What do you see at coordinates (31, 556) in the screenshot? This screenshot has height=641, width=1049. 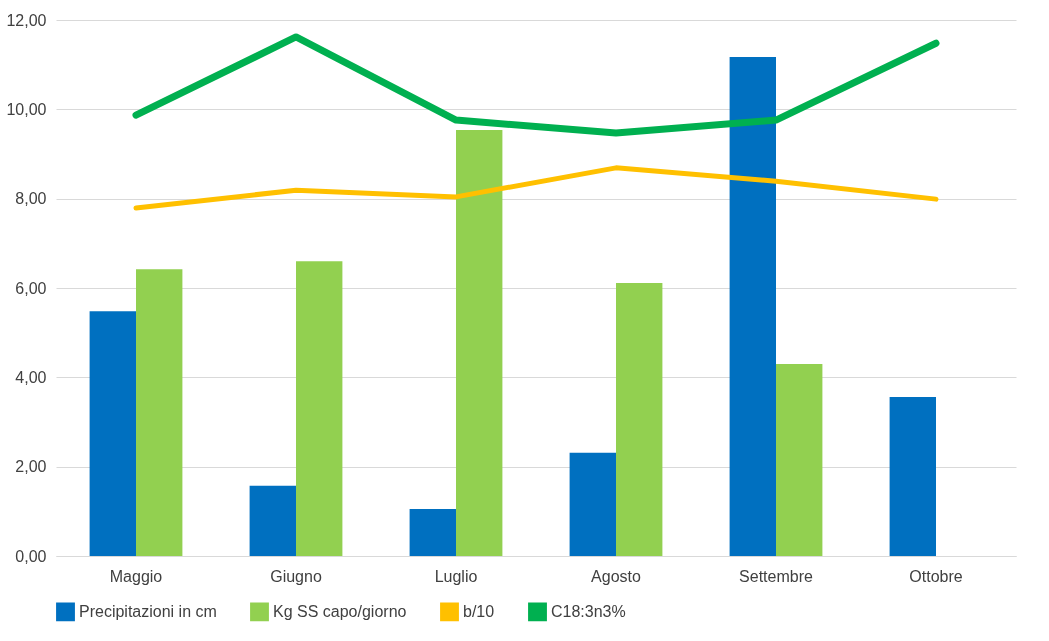 I see `y-tick-label: 0,00` at bounding box center [31, 556].